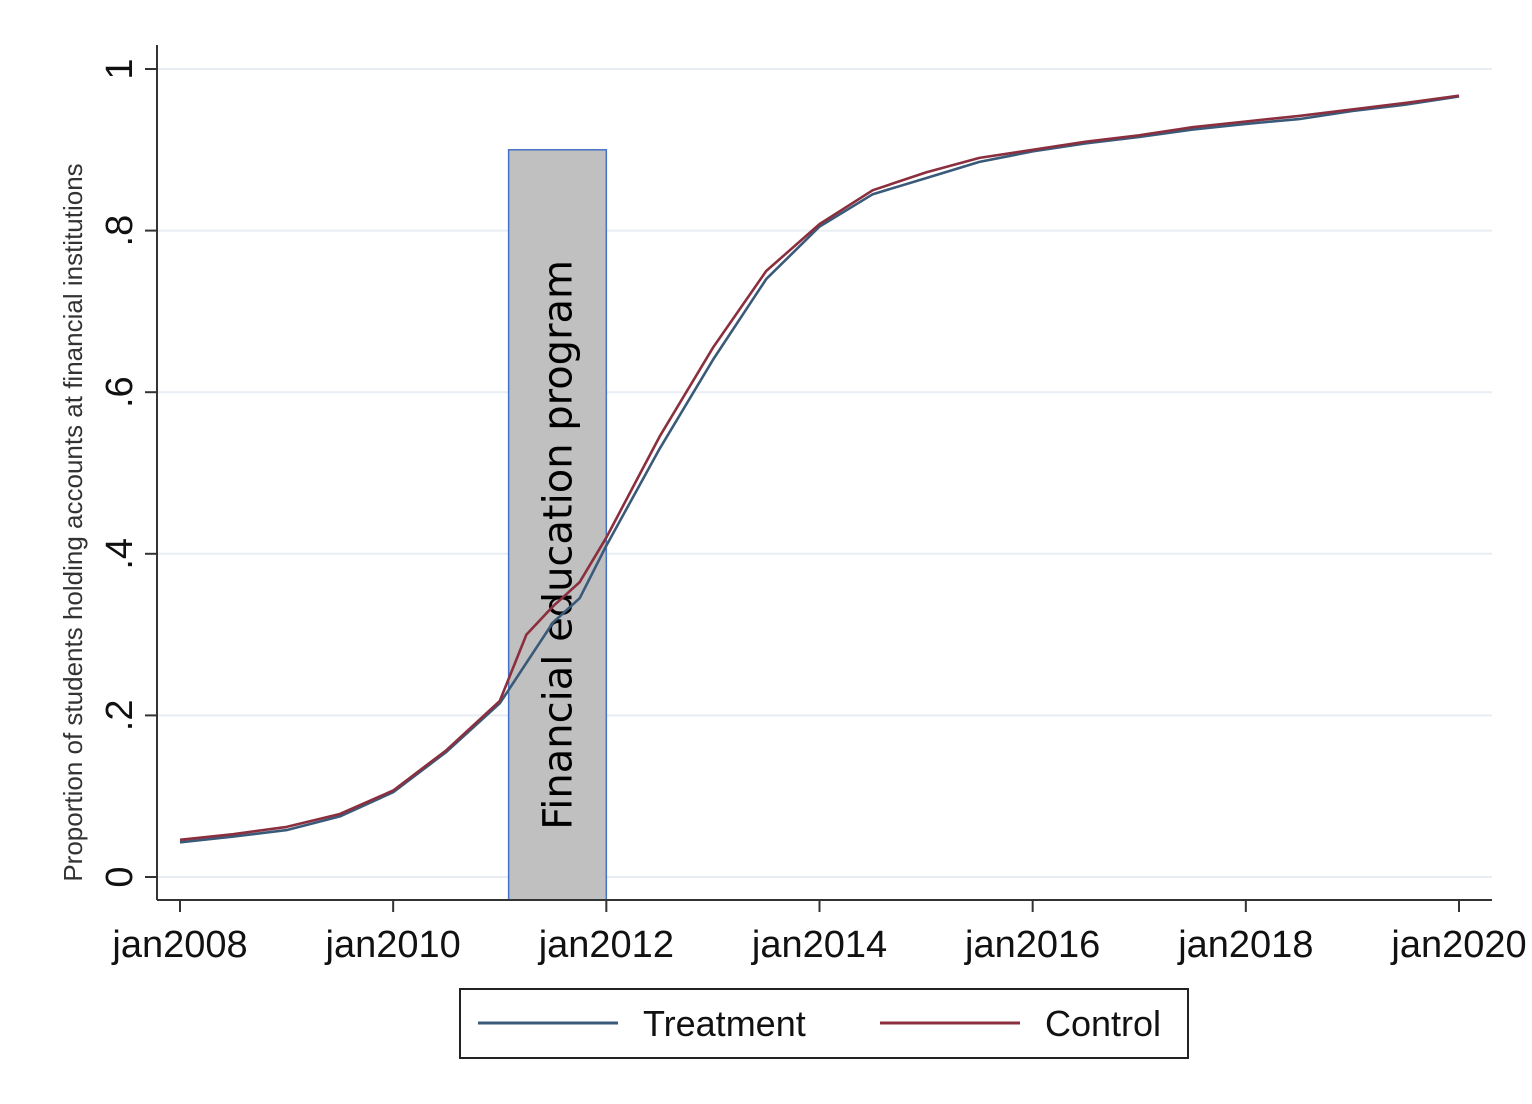 The height and width of the screenshot is (1104, 1532). Describe the element at coordinates (128, 473) in the screenshot. I see `y-ticks: 0 .2 .4 .6 .8 1` at that location.